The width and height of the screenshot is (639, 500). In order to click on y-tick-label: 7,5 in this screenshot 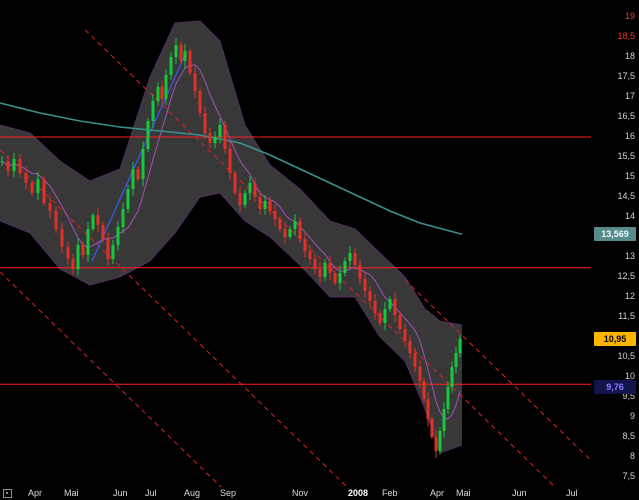, I will do `click(628, 476)`.